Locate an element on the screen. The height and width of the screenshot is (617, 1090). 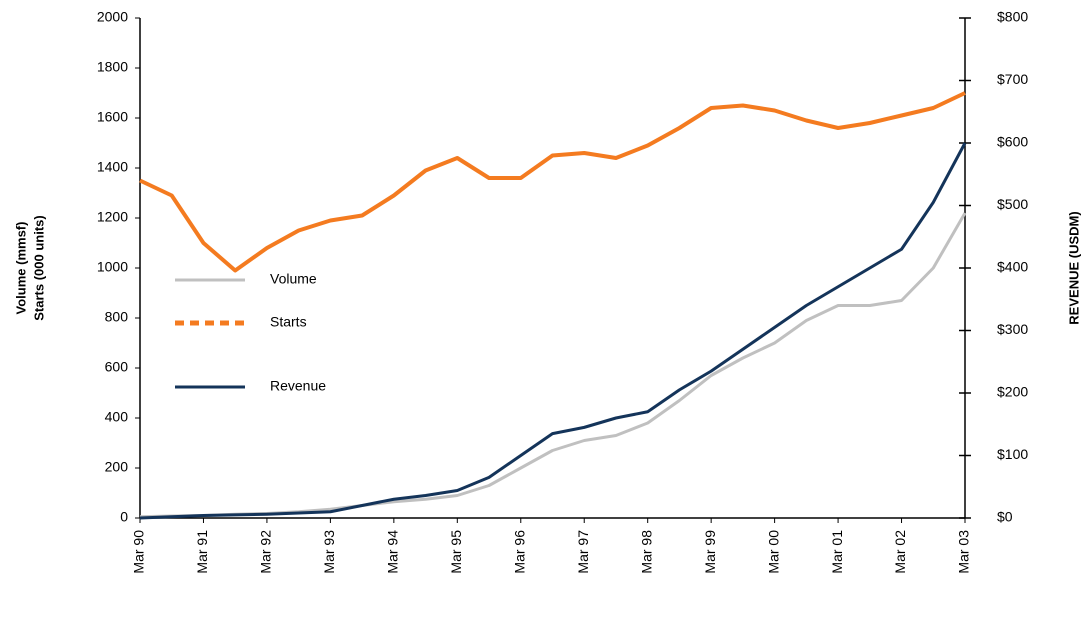
y-tick-label: 1200 is located at coordinates (112, 217).